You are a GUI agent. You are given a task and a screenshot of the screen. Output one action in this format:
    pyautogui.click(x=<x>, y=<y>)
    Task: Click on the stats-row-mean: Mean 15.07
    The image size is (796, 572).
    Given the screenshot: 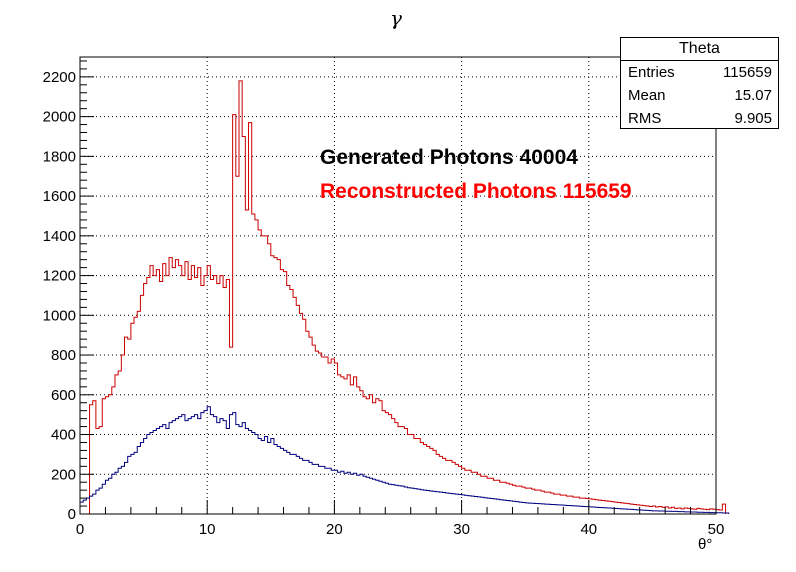 What is the action you would take?
    pyautogui.click(x=699, y=95)
    